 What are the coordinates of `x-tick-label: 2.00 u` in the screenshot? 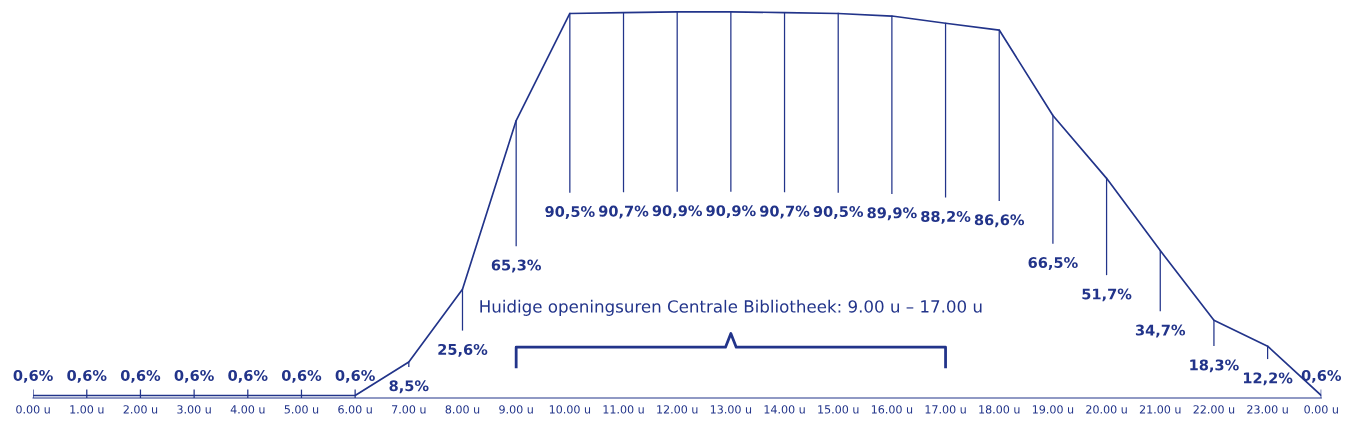 It's located at (140, 409).